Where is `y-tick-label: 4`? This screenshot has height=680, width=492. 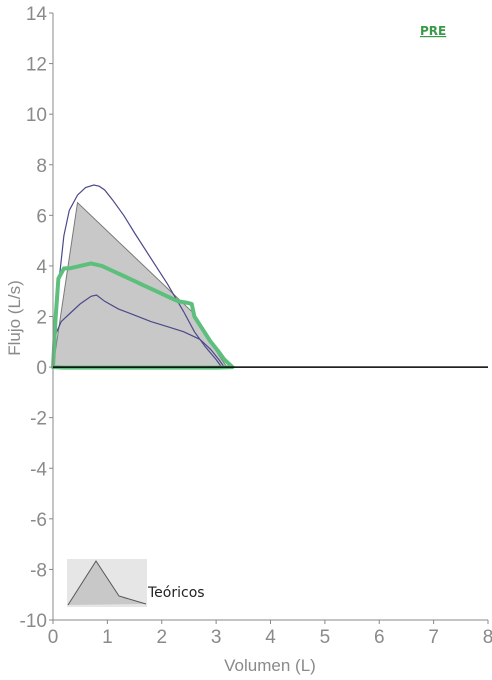 y-tick-label: 4 is located at coordinates (41, 267).